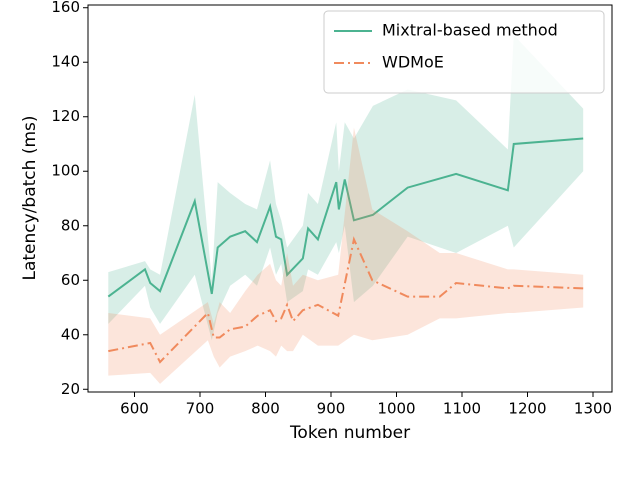 The width and height of the screenshot is (640, 478). Describe the element at coordinates (30, 197) in the screenshot. I see `y-axis-label: Latency/batch (ms)` at that location.